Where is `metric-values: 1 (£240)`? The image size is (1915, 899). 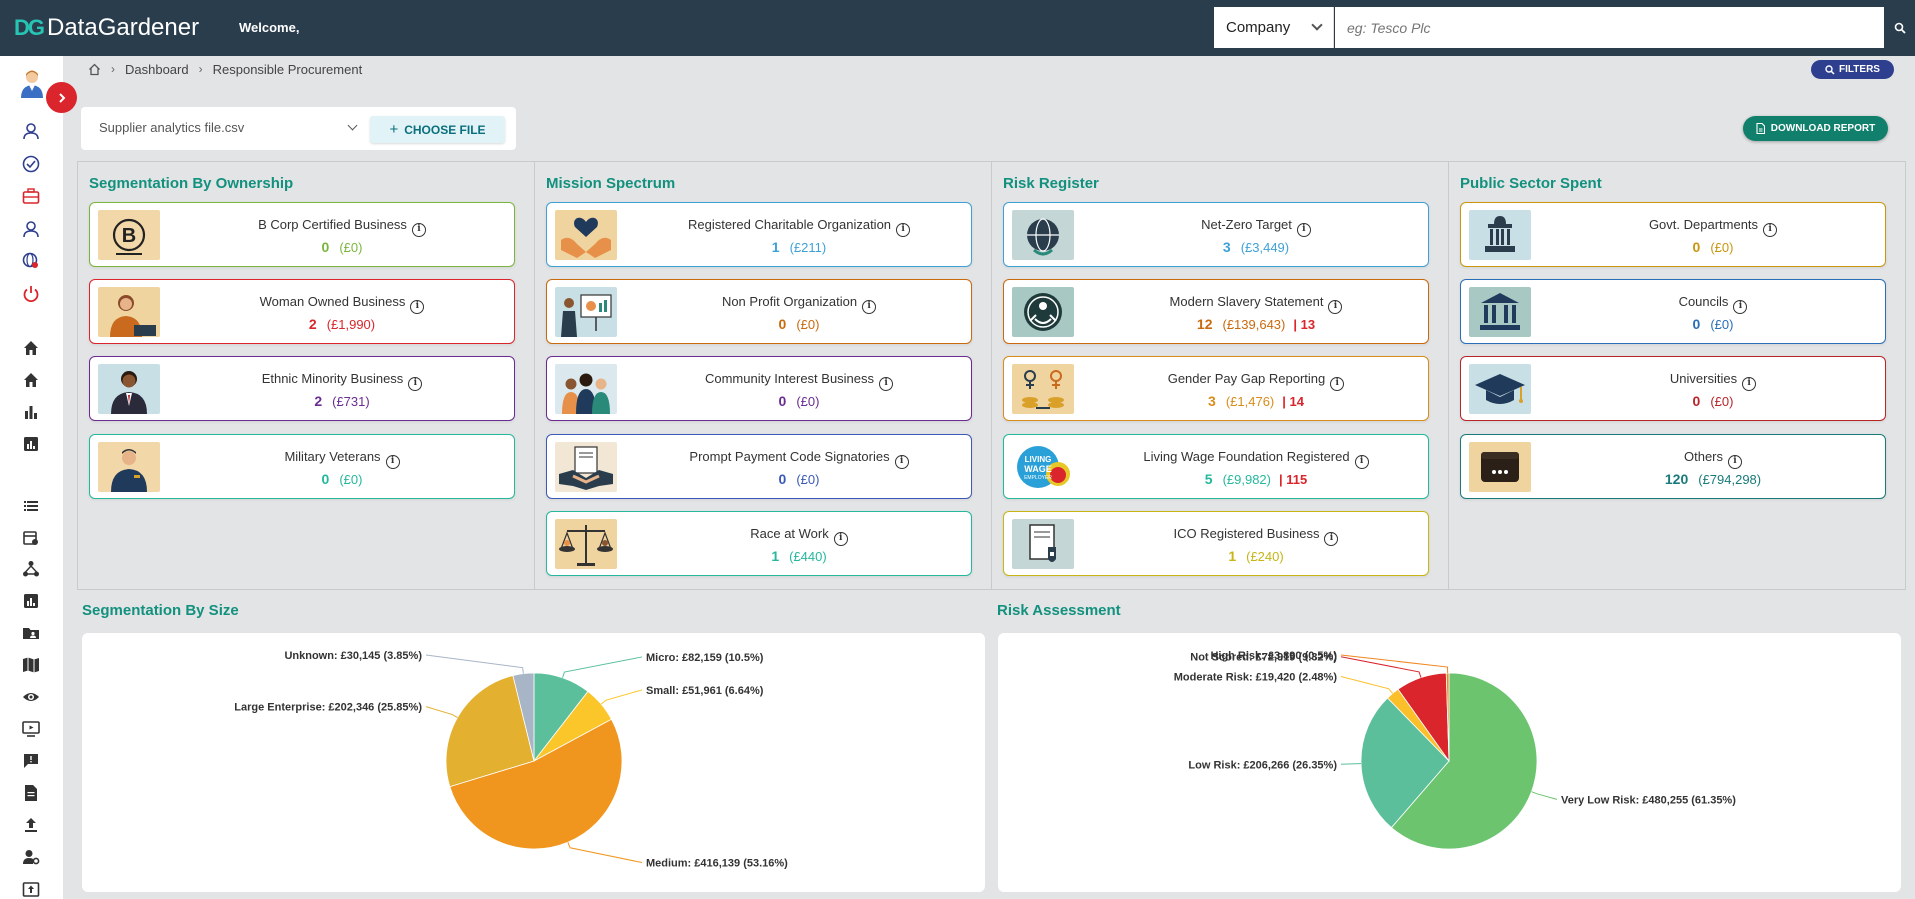
metric-values: 1 (£240) is located at coordinates (1256, 556).